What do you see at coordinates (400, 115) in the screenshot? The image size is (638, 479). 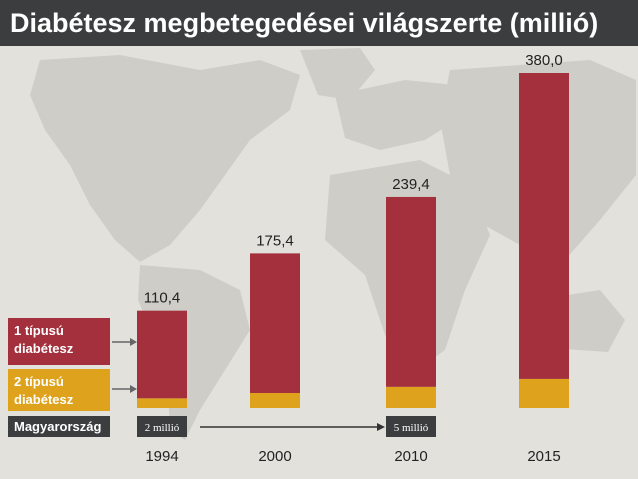 I see `europe-shape` at bounding box center [400, 115].